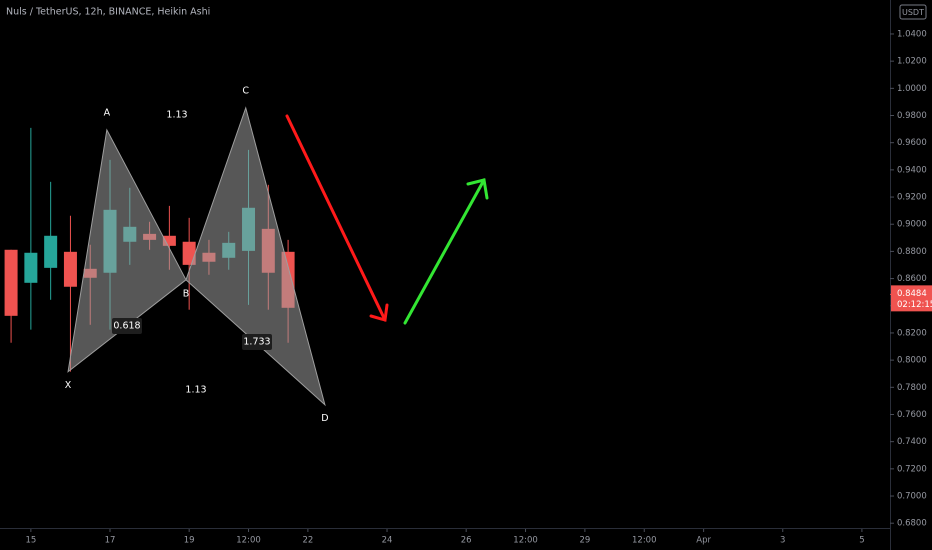 The image size is (932, 550). Describe the element at coordinates (68, 385) in the screenshot. I see `pattern-point-label: X` at that location.